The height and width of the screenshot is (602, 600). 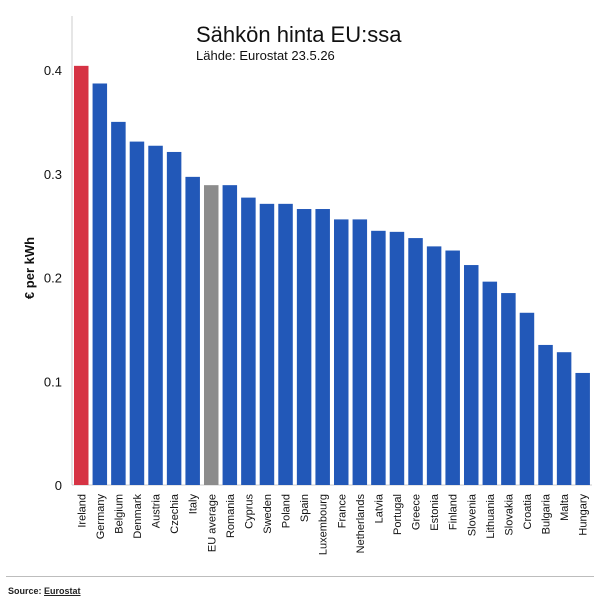 I want to click on x-tick-label: Denmark, so click(x=138, y=516).